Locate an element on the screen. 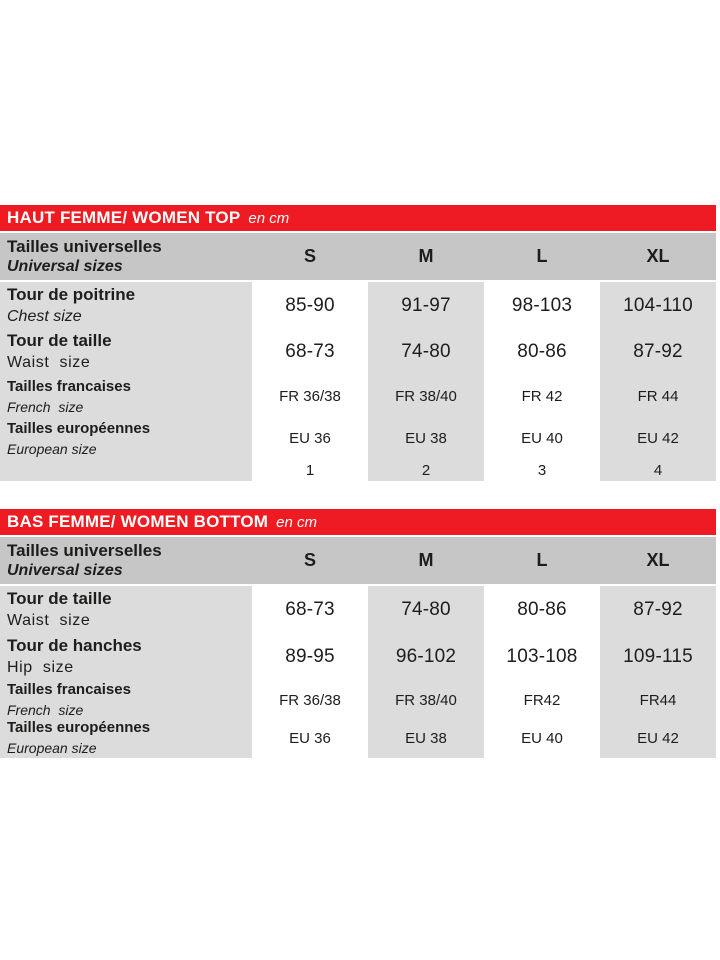  table-title: BAS FEMME/ WOMEN BOTTOM is located at coordinates (138, 521).